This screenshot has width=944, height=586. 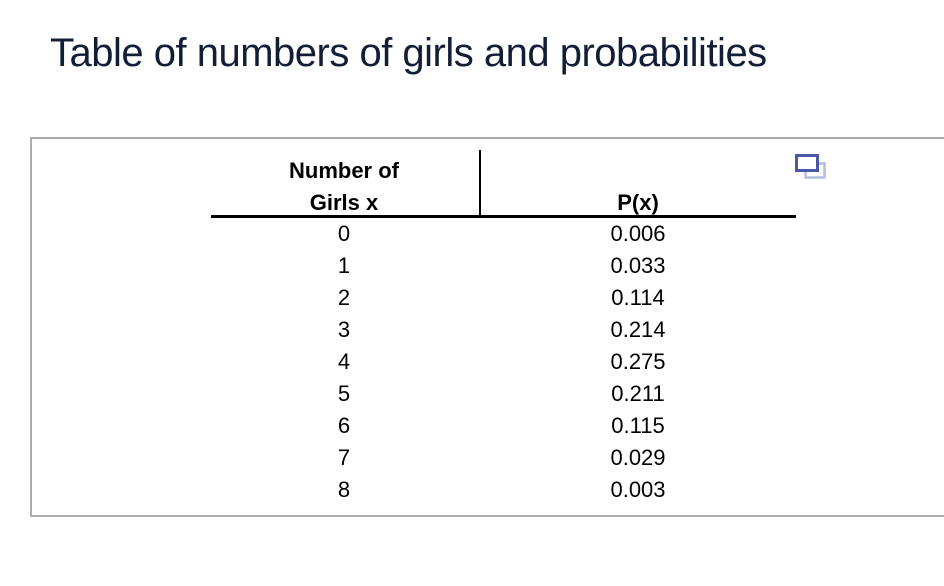 I want to click on table-row: 2 0.114, so click(x=488, y=298).